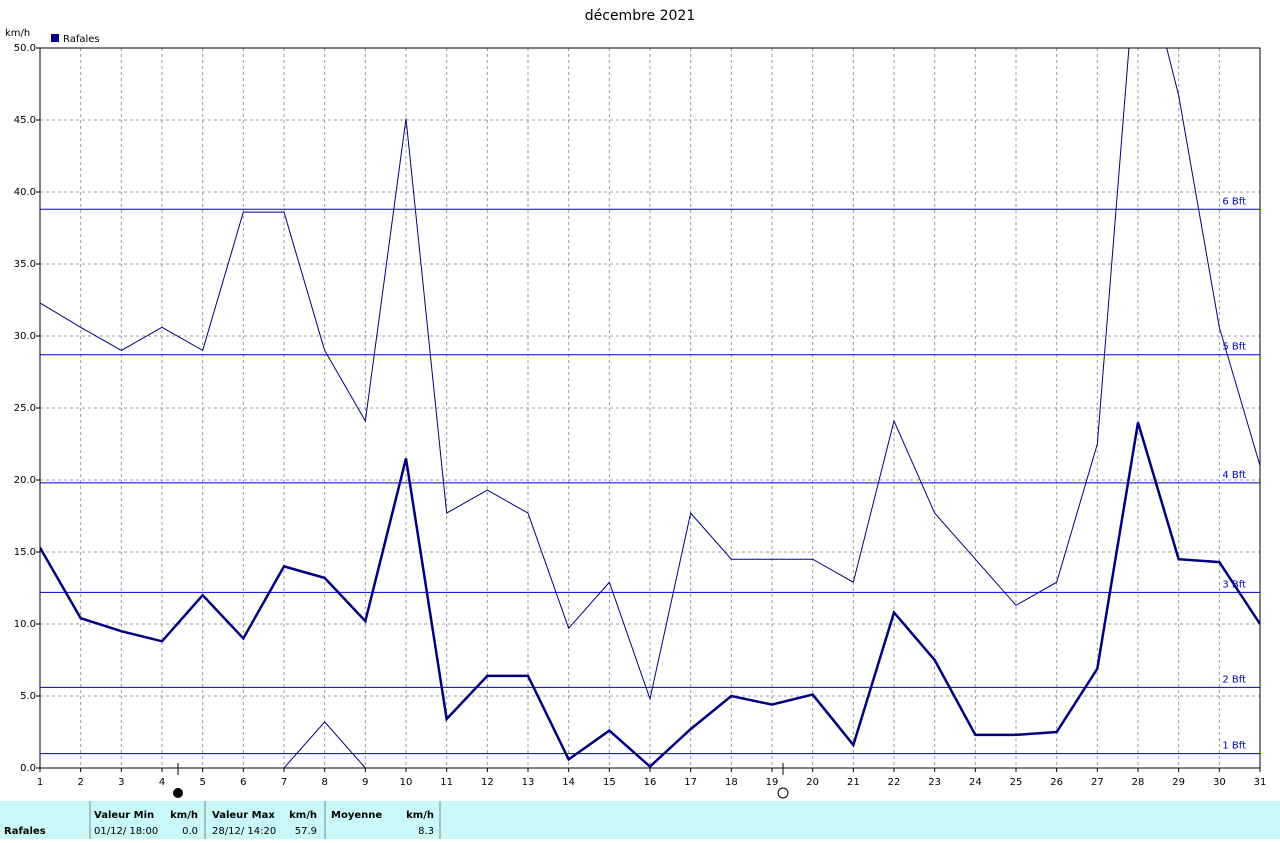 This screenshot has height=843, width=1280. I want to click on x-tick-label: 4, so click(162, 782).